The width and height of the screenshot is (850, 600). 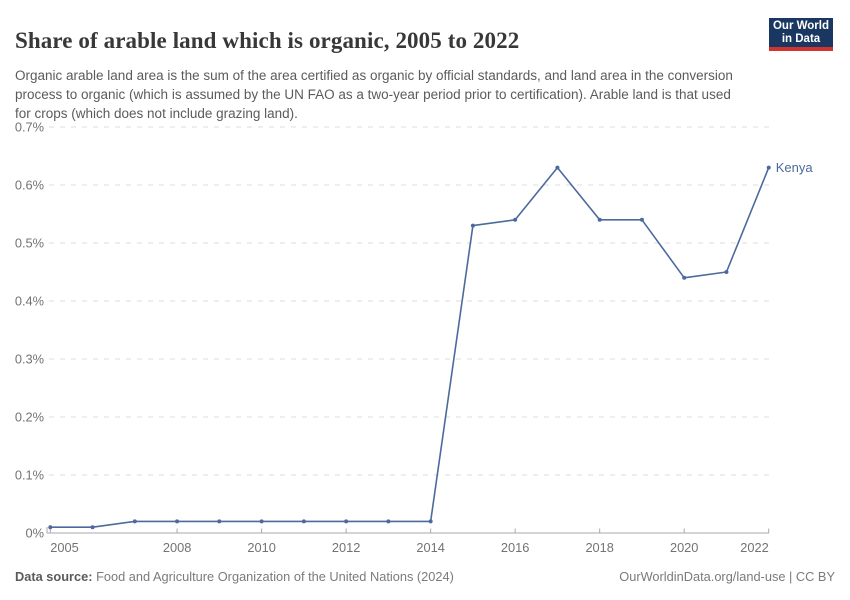 What do you see at coordinates (177, 547) in the screenshot?
I see `x-axis-tick-label: 2008` at bounding box center [177, 547].